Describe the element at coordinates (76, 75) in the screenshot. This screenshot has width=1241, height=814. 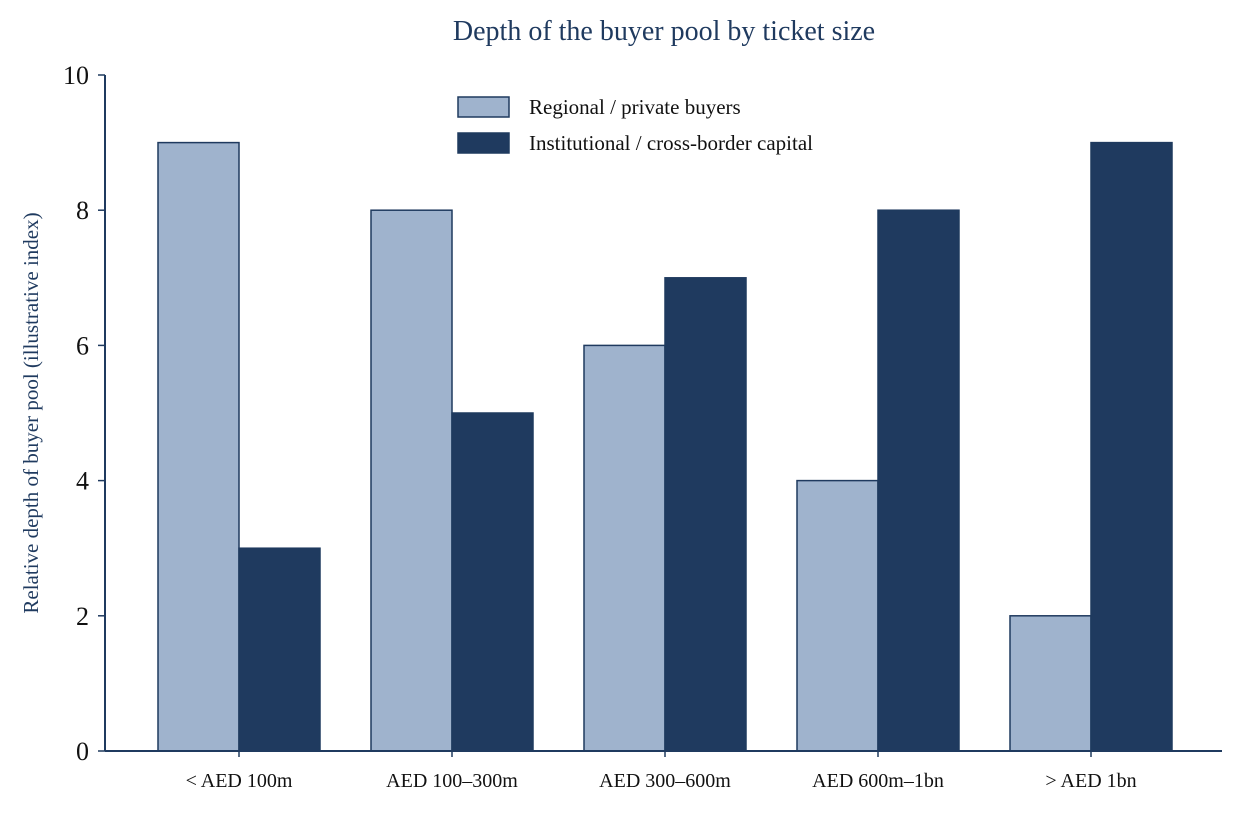
I see `y-tick-label: 10` at that location.